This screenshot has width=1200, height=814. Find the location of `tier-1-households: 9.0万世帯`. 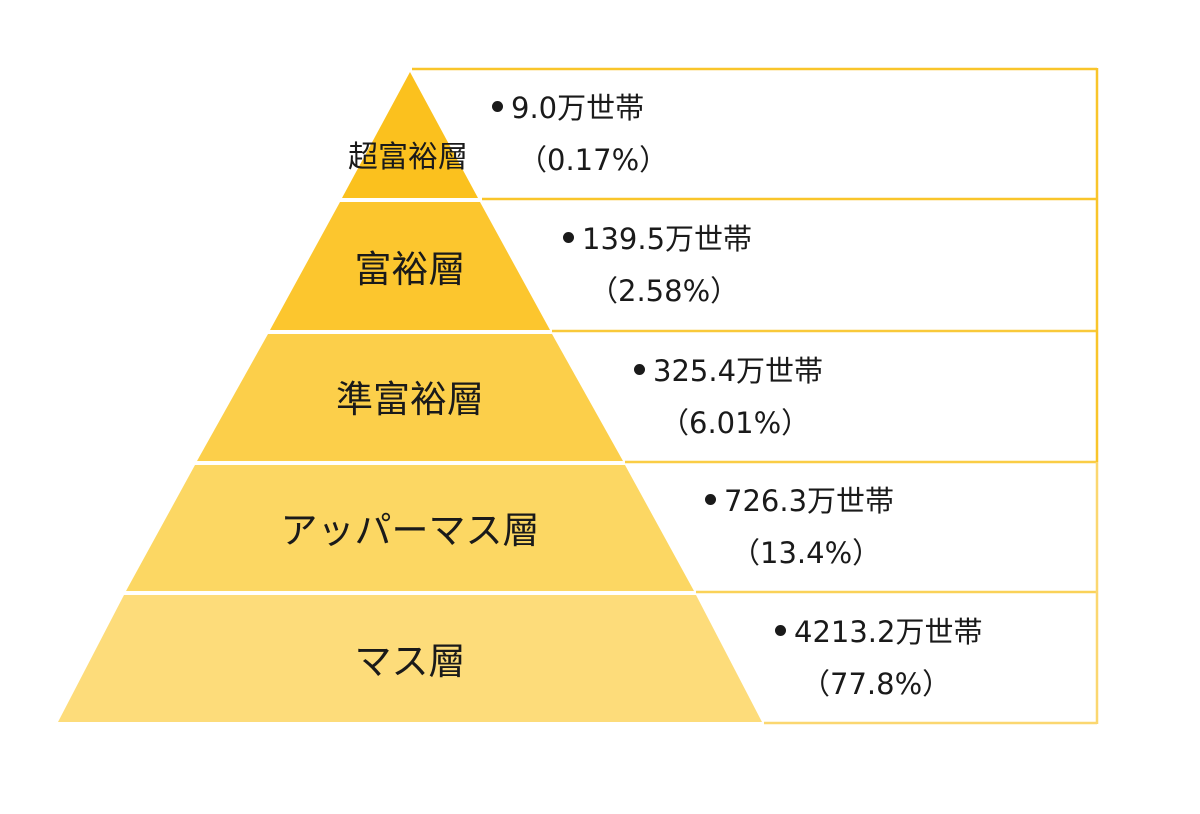

tier-1-households: 9.0万世帯 is located at coordinates (578, 108).